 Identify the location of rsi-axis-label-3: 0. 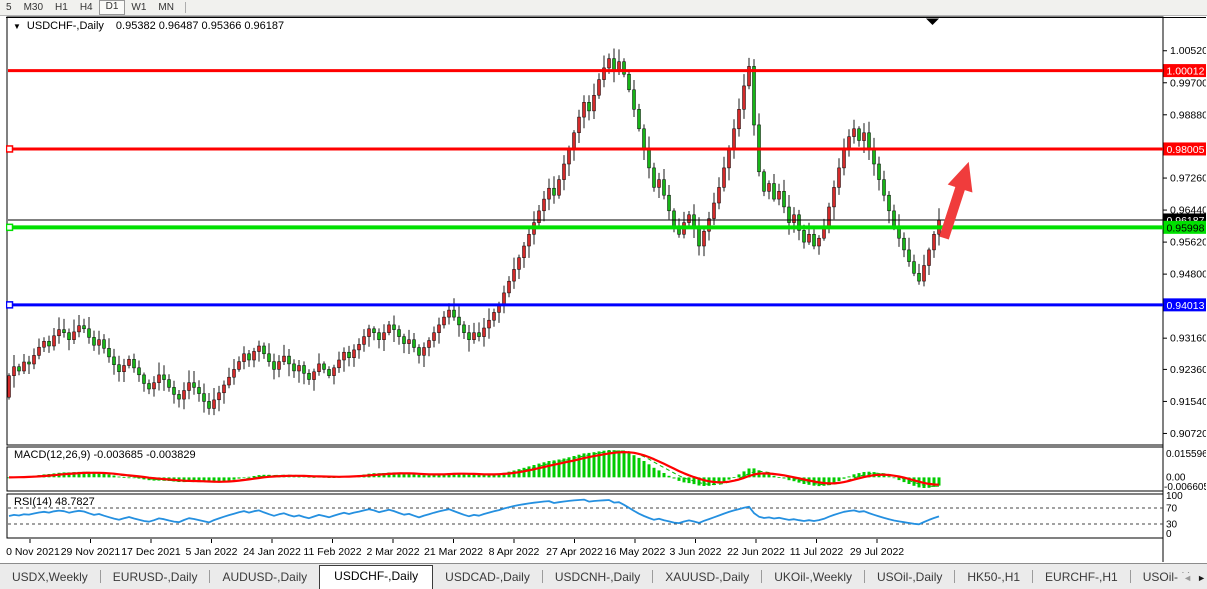
(1169, 534).